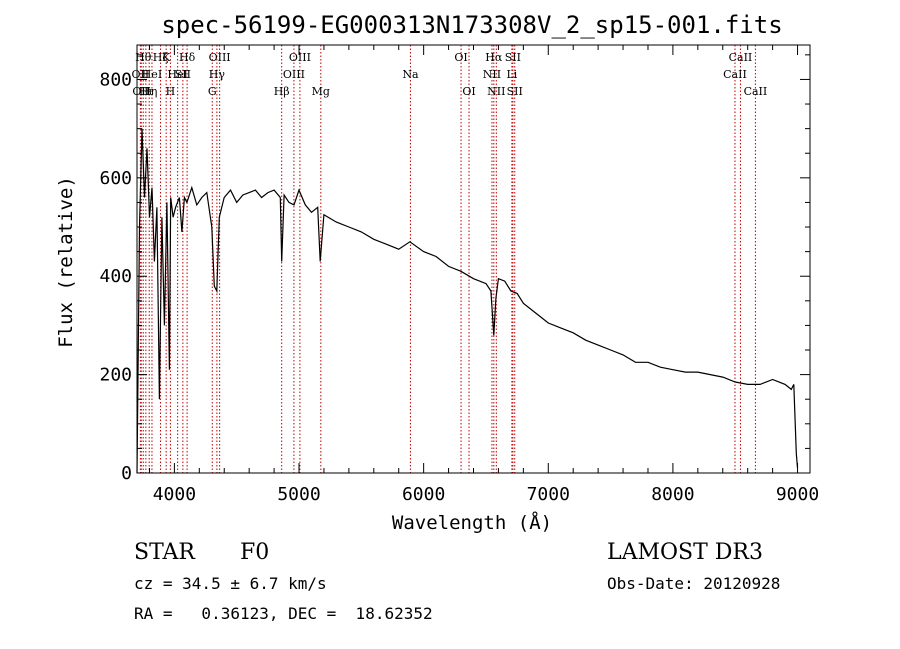 Image resolution: width=900 pixels, height=649 pixels. Describe the element at coordinates (143, 57) in the screenshot. I see `line-label-2: Hθ` at that location.